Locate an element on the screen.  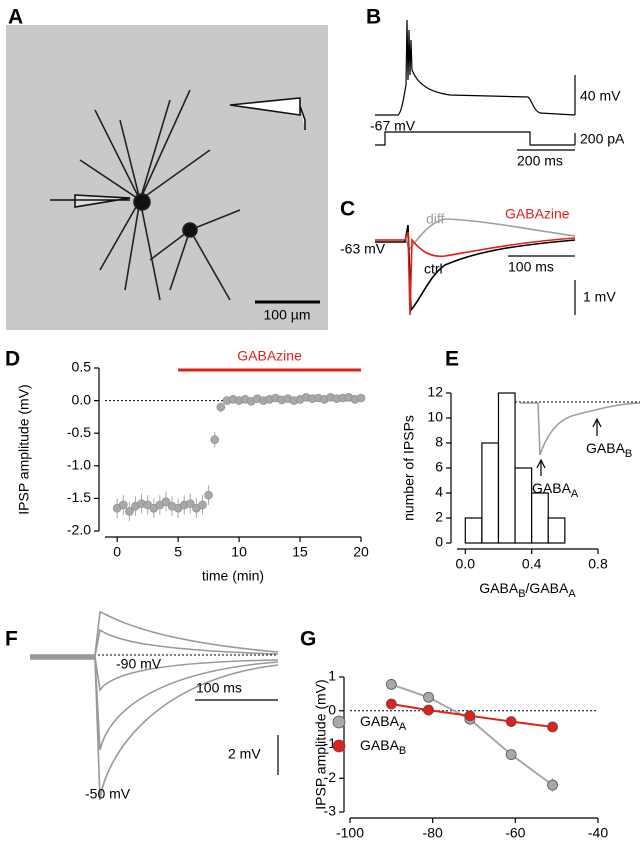
scale-label: 1 mV is located at coordinates (599, 297).